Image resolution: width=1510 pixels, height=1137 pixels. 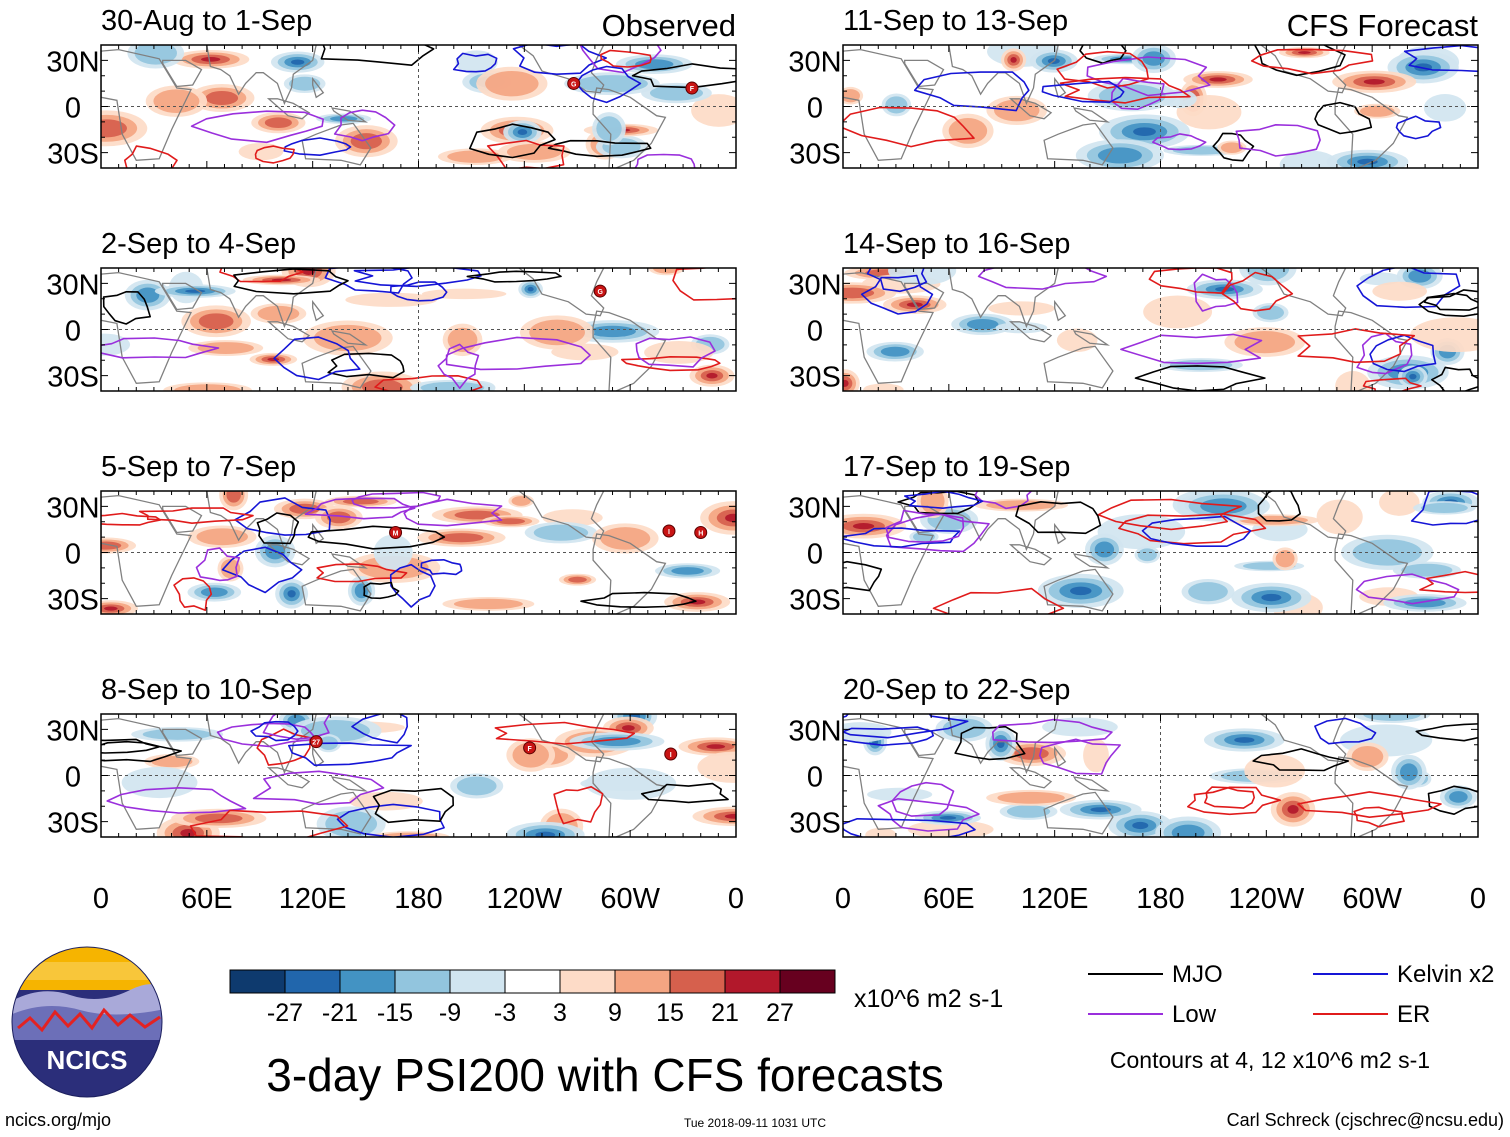 What do you see at coordinates (955, 21) in the screenshot?
I see `panel-title: 11-Sep to 13-Sep` at bounding box center [955, 21].